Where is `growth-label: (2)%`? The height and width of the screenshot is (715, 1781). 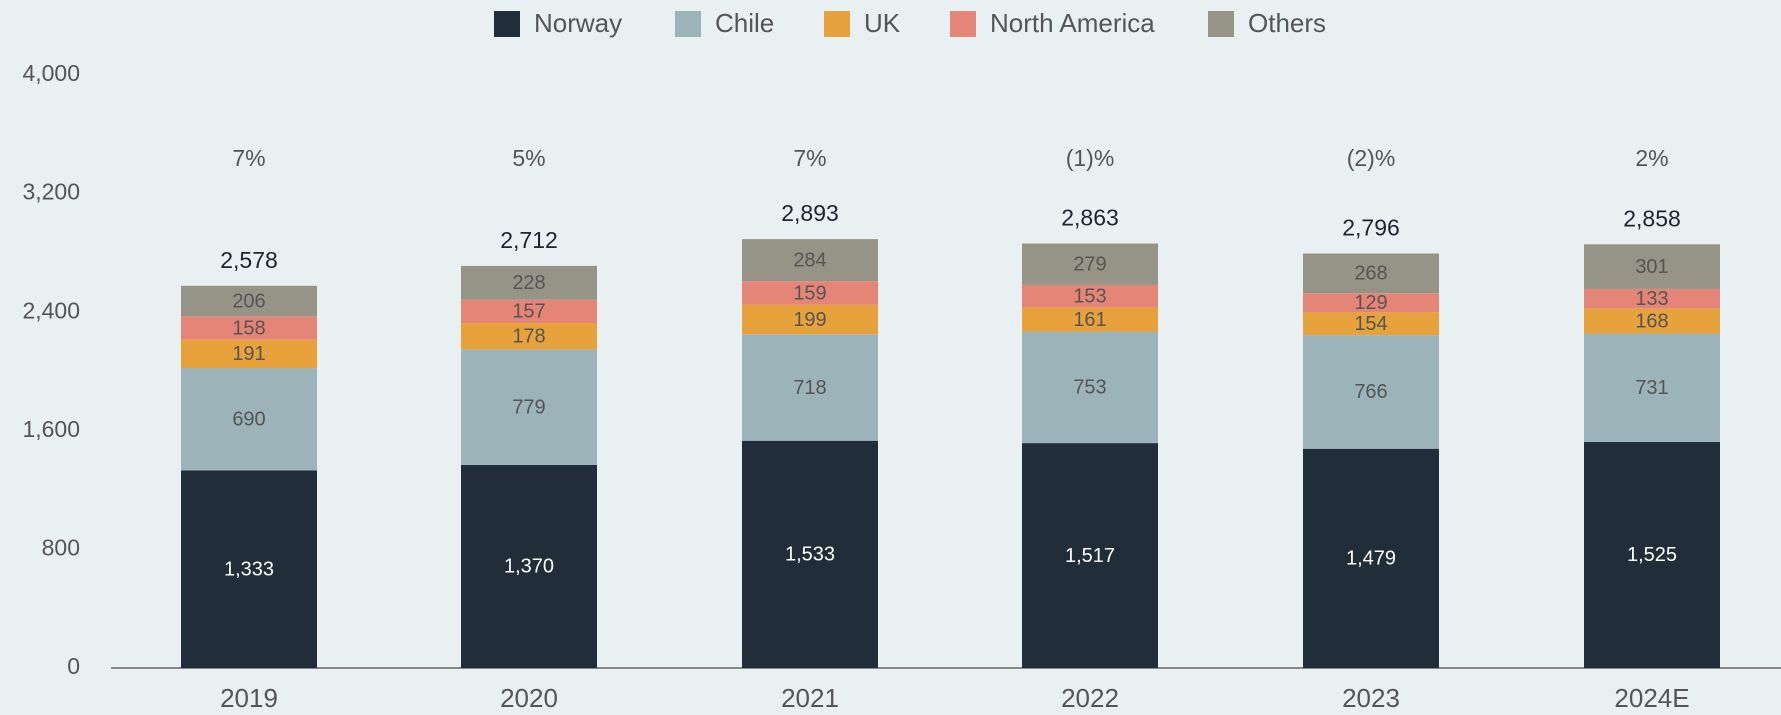 growth-label: (2)% is located at coordinates (1371, 158).